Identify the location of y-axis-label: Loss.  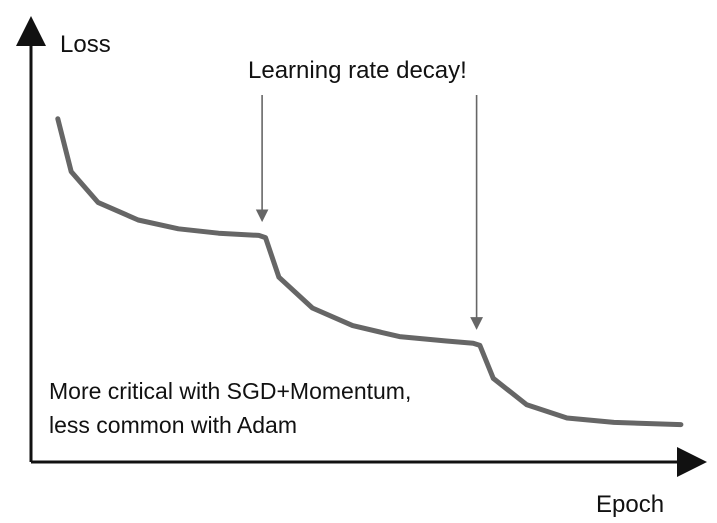
(85, 44).